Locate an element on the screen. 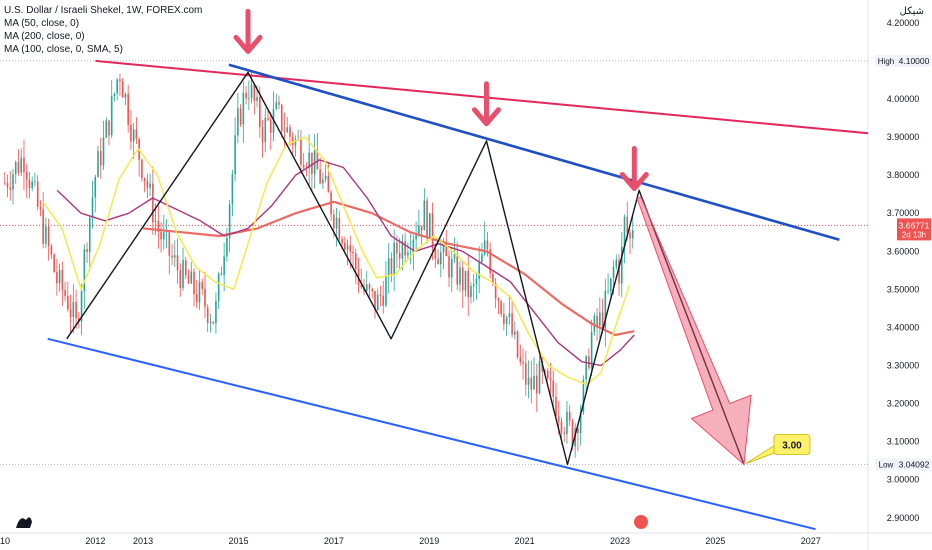  y-tick-label: 4.20000 is located at coordinates (903, 23).